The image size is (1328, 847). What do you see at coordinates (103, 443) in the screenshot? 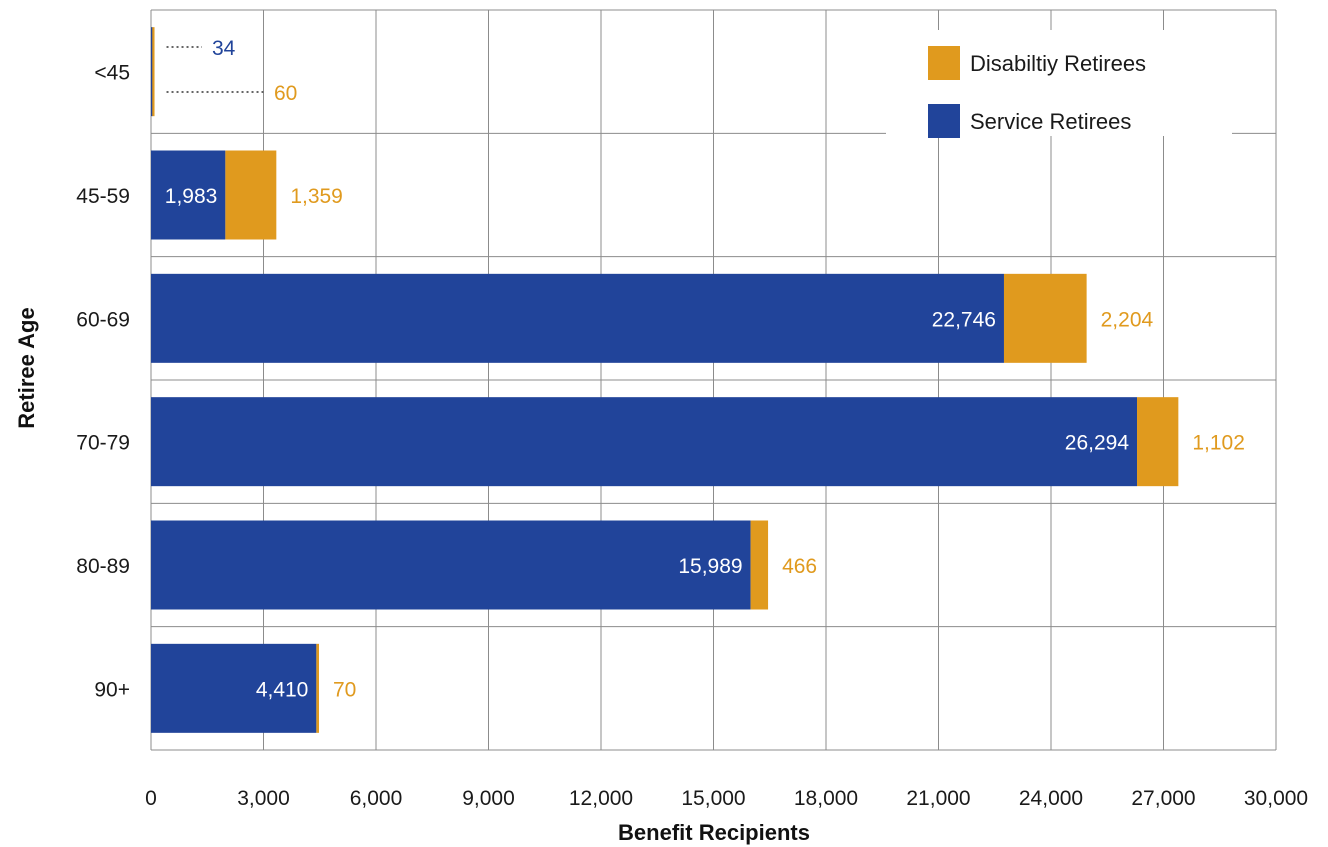
I see `y-tick-label: 70-79` at bounding box center [103, 443].